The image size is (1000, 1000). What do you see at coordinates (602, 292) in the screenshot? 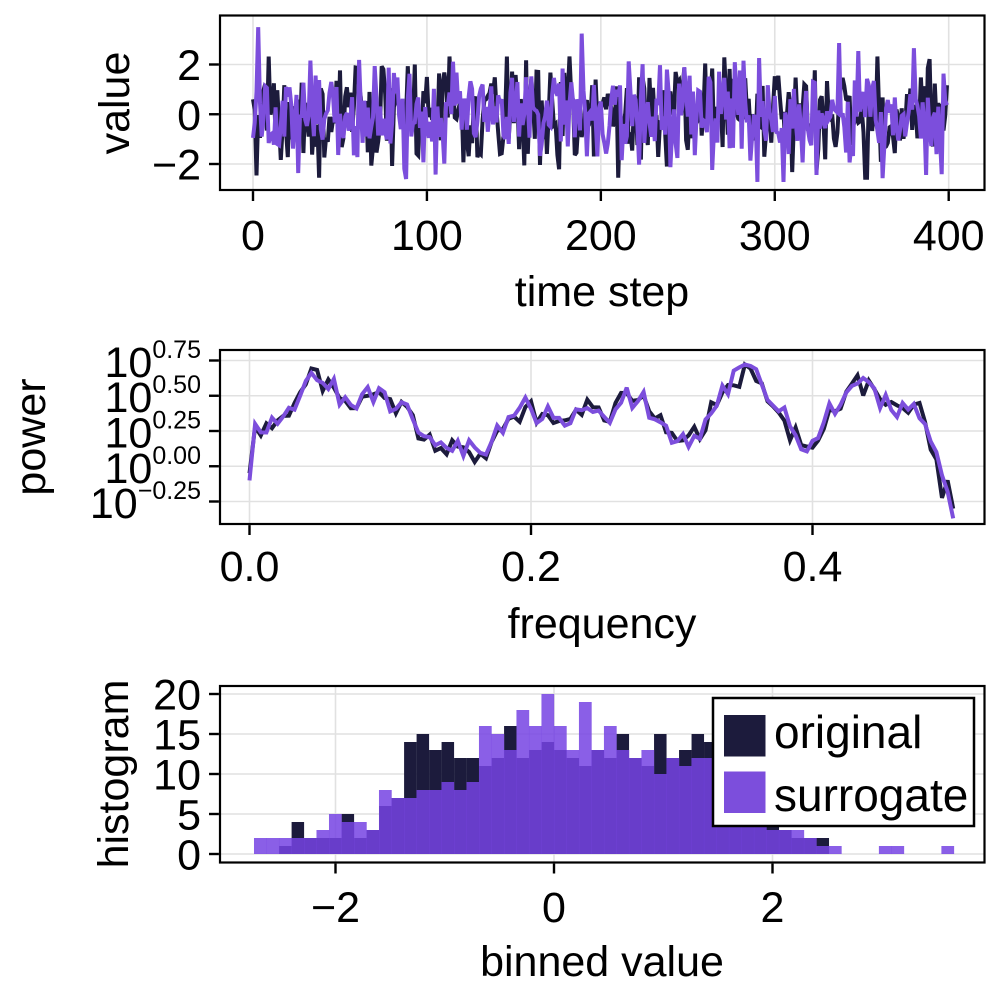
I see `svg-text: time step` at bounding box center [602, 292].